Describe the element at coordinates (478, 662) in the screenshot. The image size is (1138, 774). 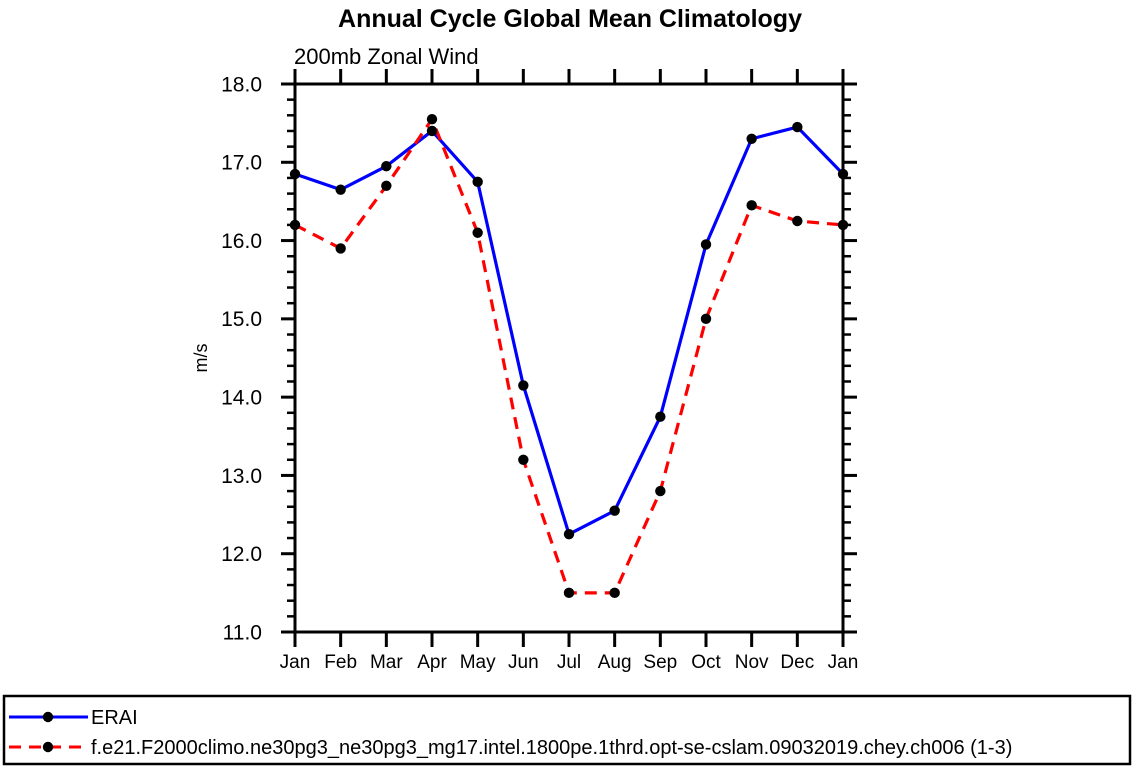
I see `x-tick-label: May` at that location.